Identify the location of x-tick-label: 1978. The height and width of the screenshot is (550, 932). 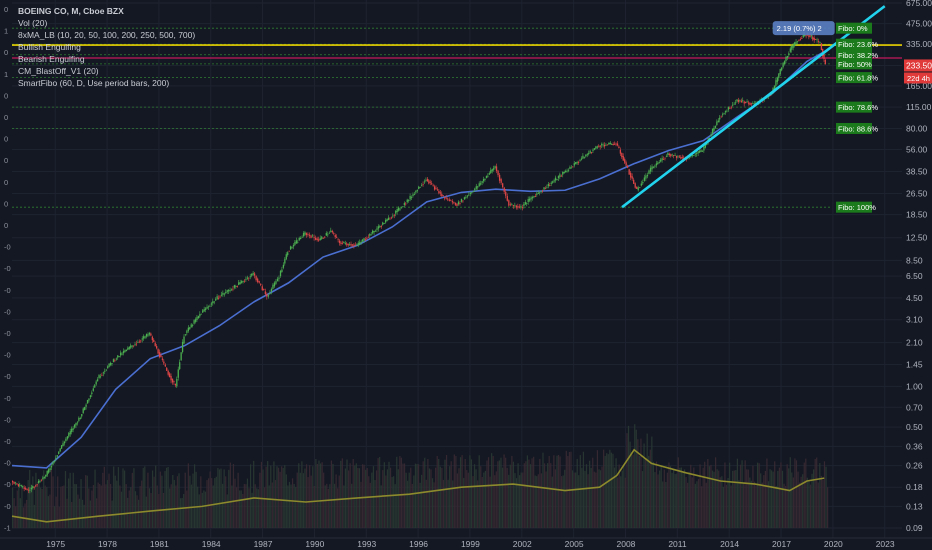
(107, 544).